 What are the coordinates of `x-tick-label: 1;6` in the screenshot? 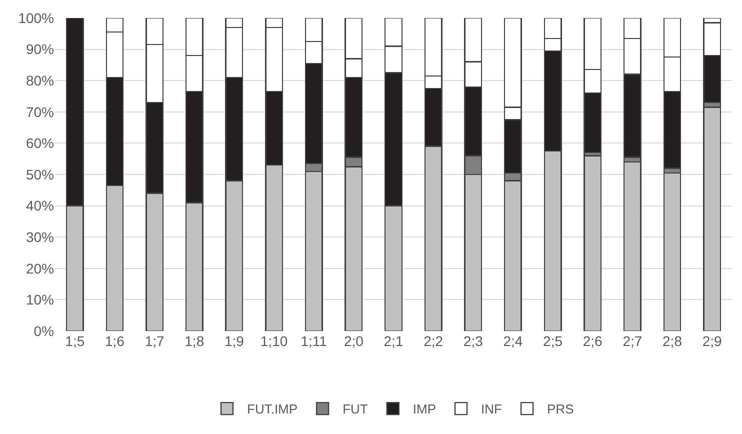 It's located at (115, 341).